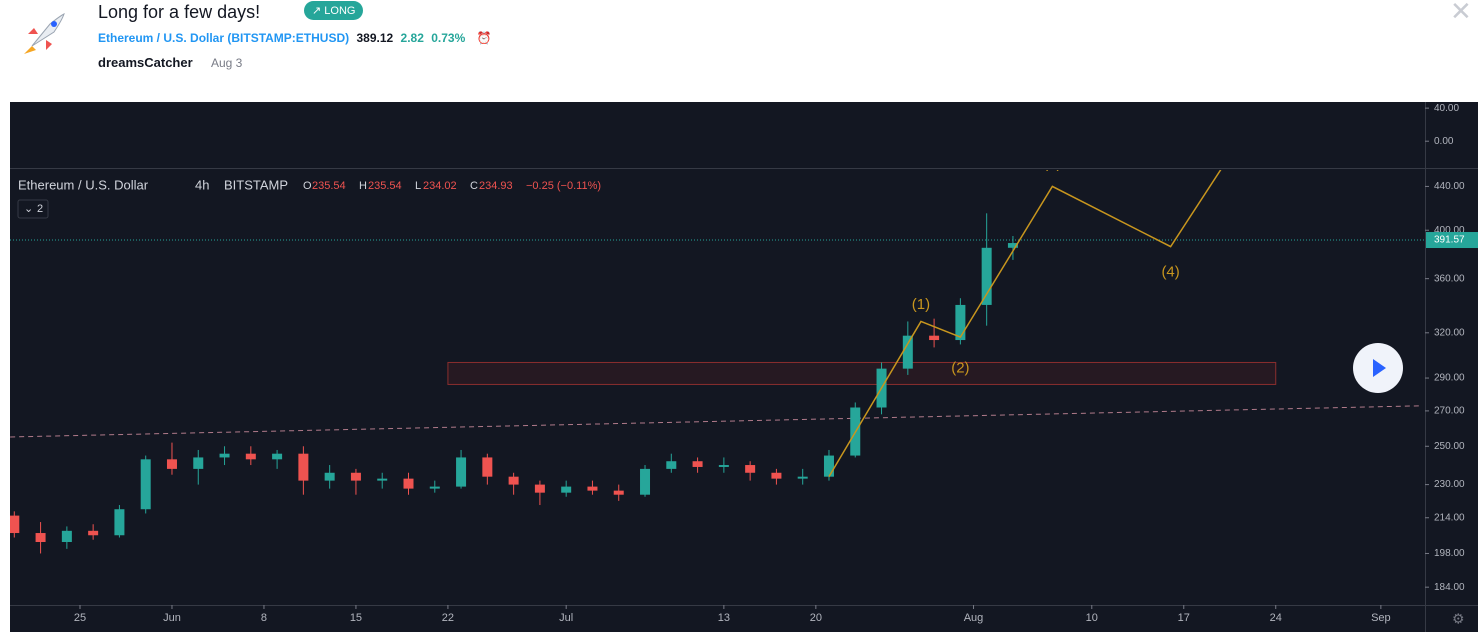 This screenshot has width=1483, height=637. What do you see at coordinates (1449, 230) in the screenshot?
I see `y-tick-label: 400.00` at bounding box center [1449, 230].